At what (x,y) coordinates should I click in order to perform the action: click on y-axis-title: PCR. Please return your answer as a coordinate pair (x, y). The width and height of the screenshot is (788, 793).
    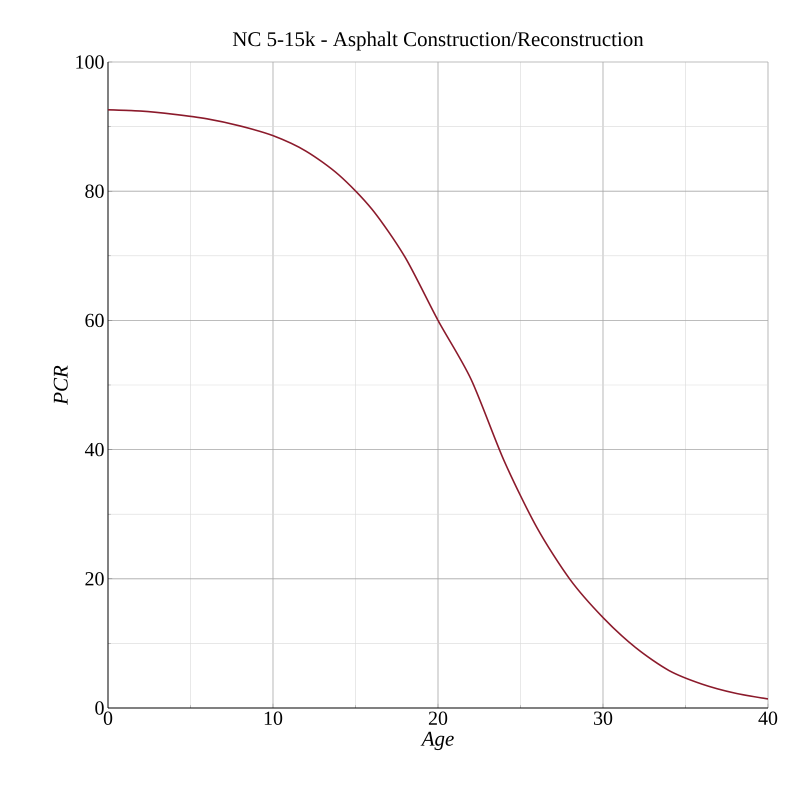
    Looking at the image, I should click on (61, 385).